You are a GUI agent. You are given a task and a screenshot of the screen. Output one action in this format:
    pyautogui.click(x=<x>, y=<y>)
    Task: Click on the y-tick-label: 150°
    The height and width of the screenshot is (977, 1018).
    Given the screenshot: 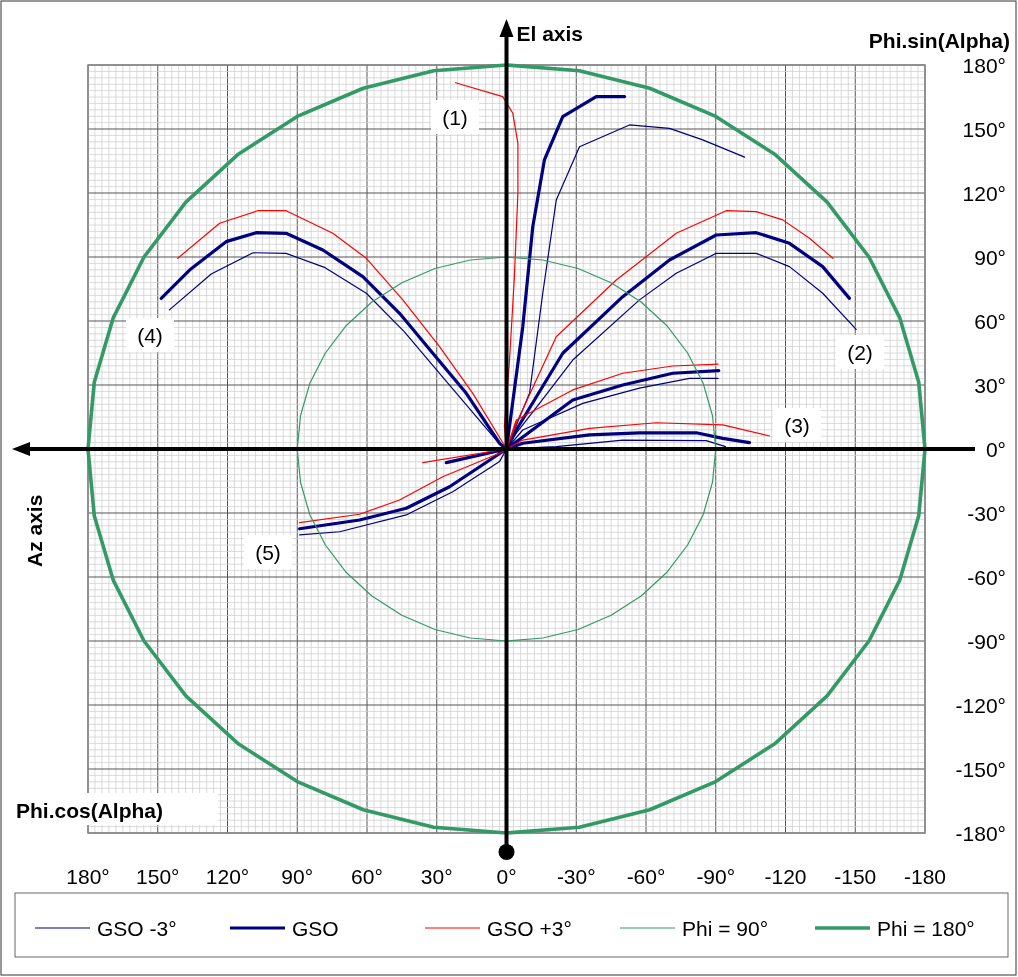 What is the action you would take?
    pyautogui.click(x=984, y=129)
    